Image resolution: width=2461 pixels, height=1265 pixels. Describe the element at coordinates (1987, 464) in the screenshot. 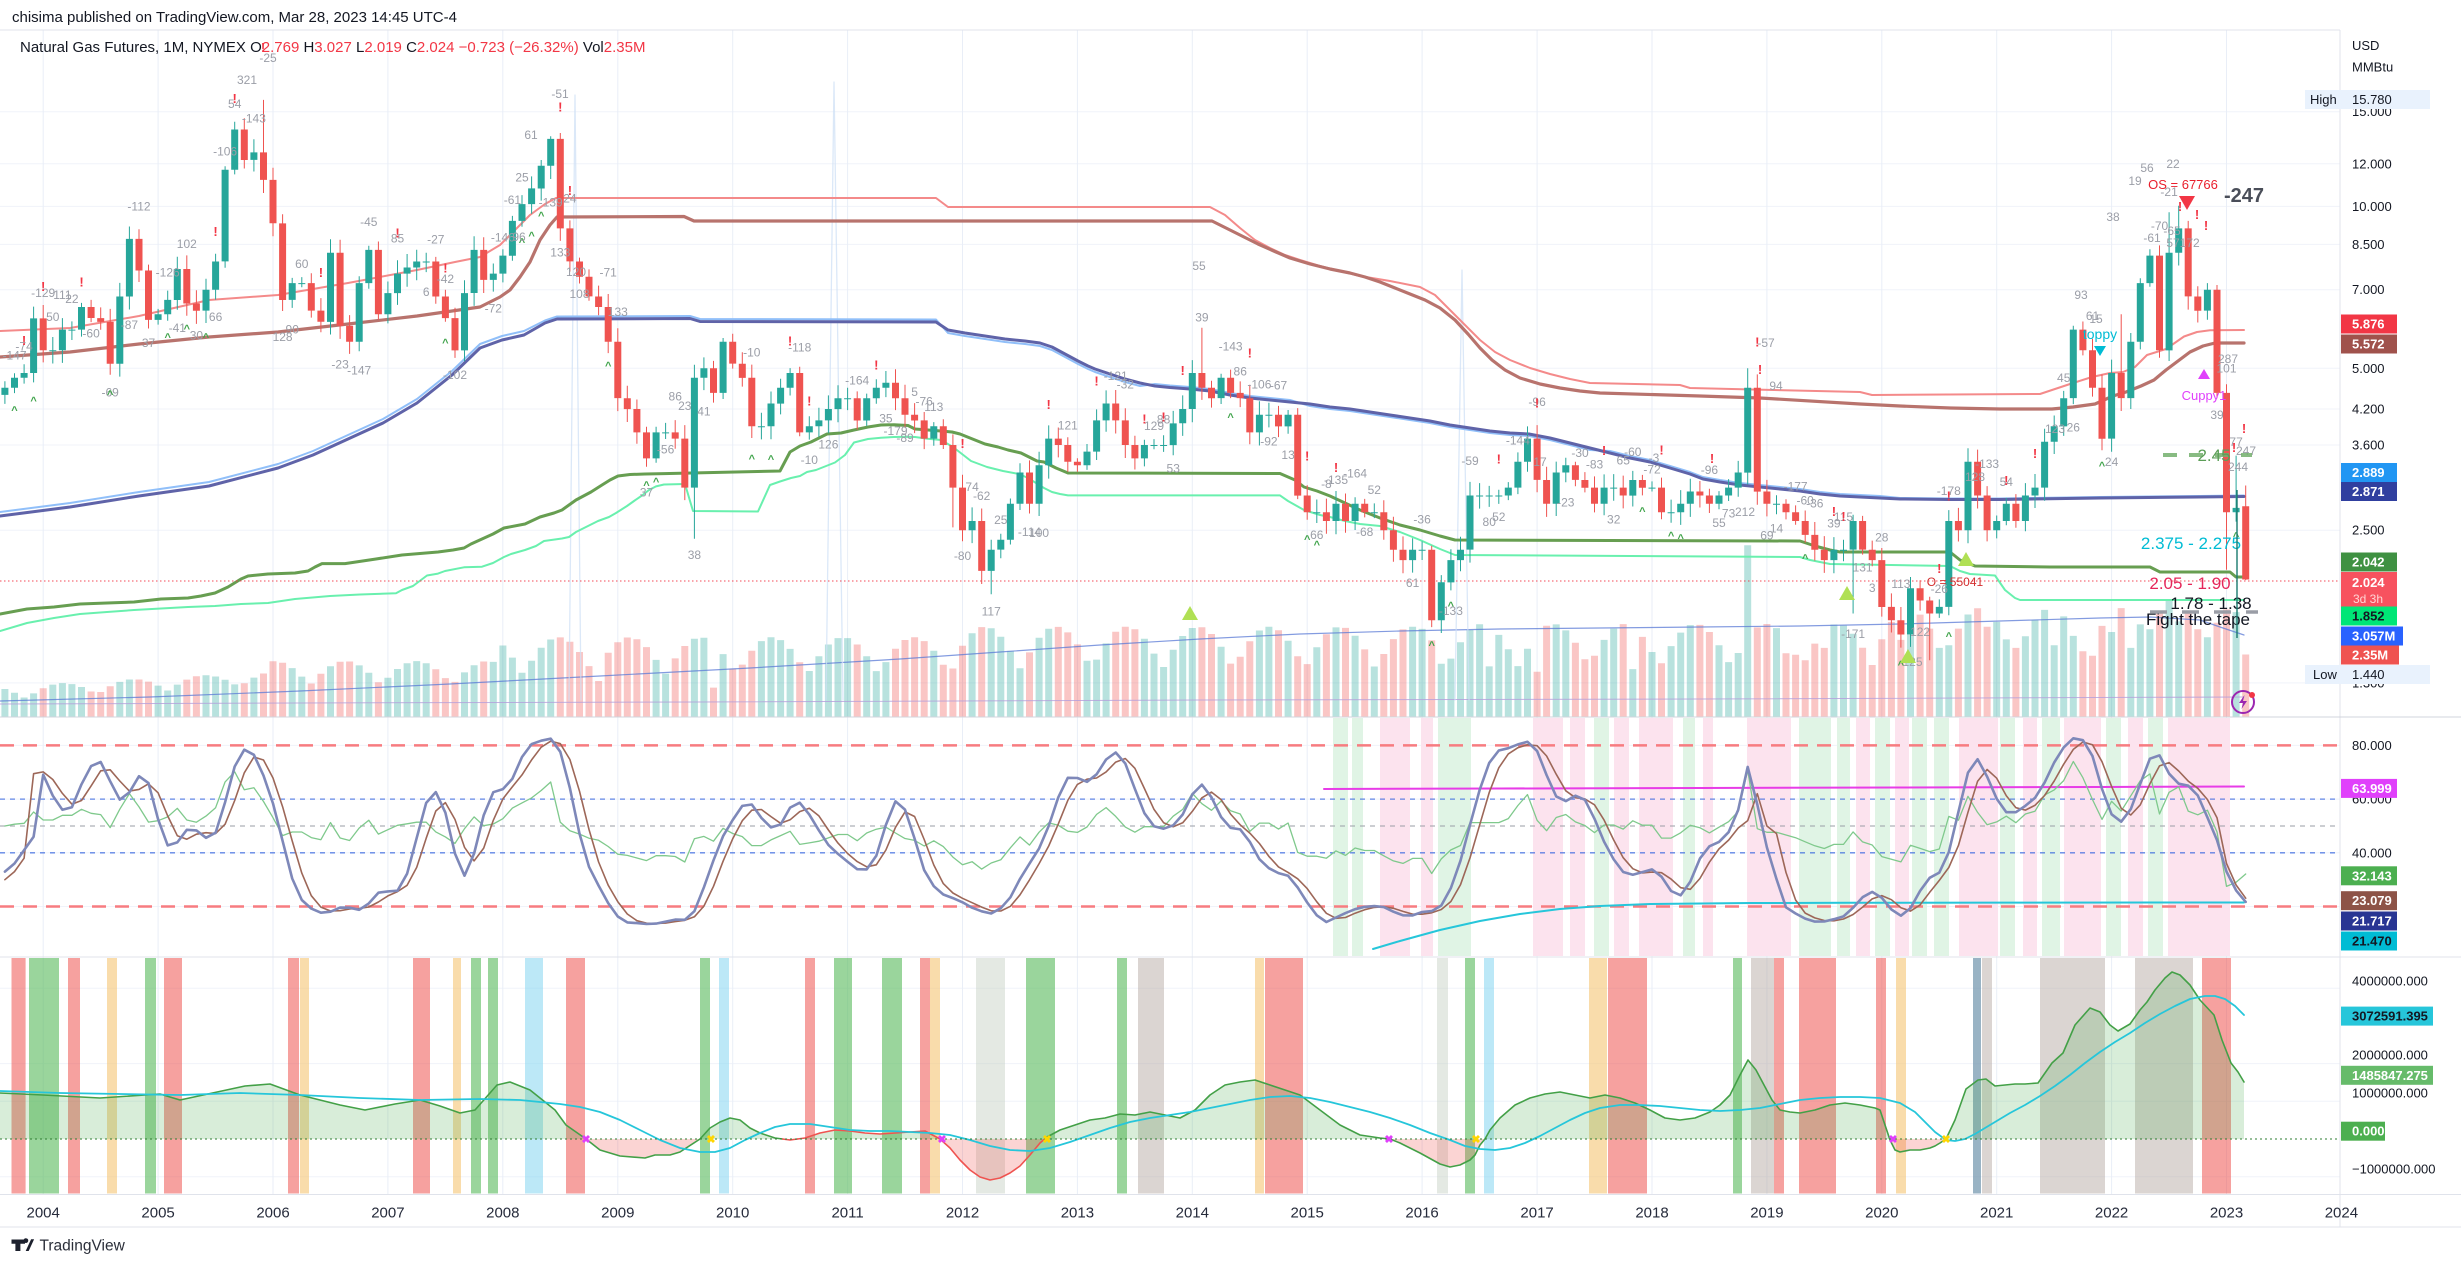

I see `svg-text: -133` at that location.